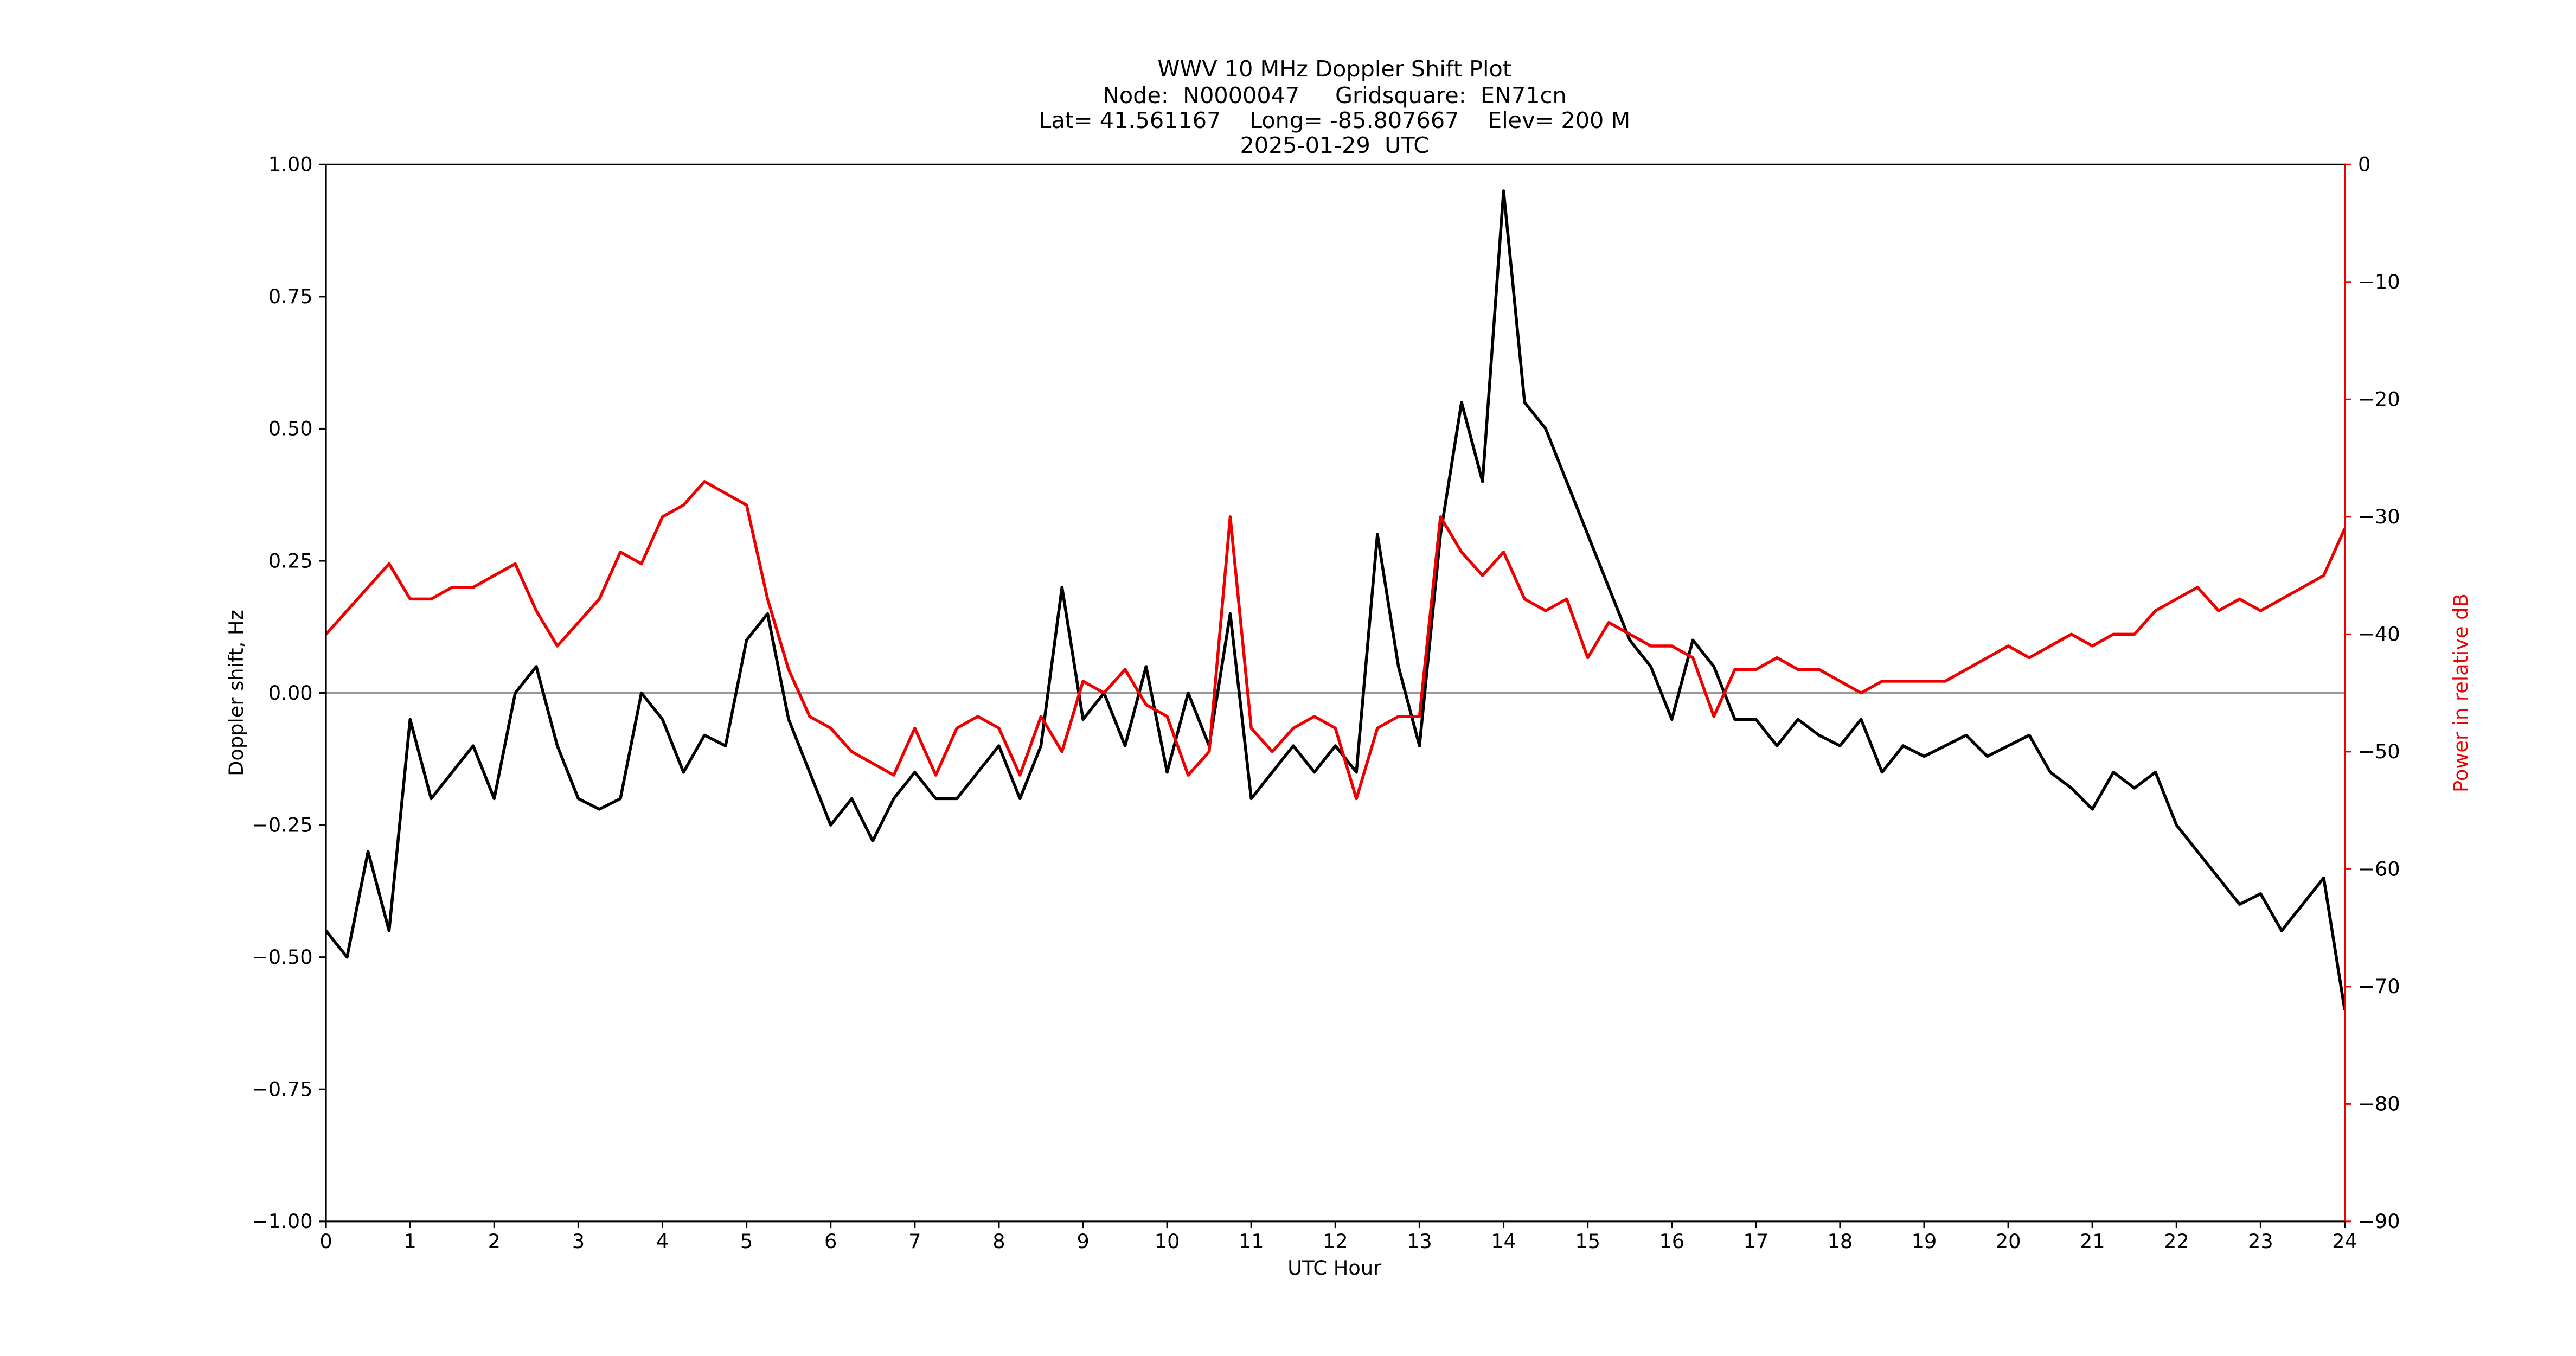 The width and height of the screenshot is (2576, 1356). I want to click on y-tick-label: −0.25, so click(282, 824).